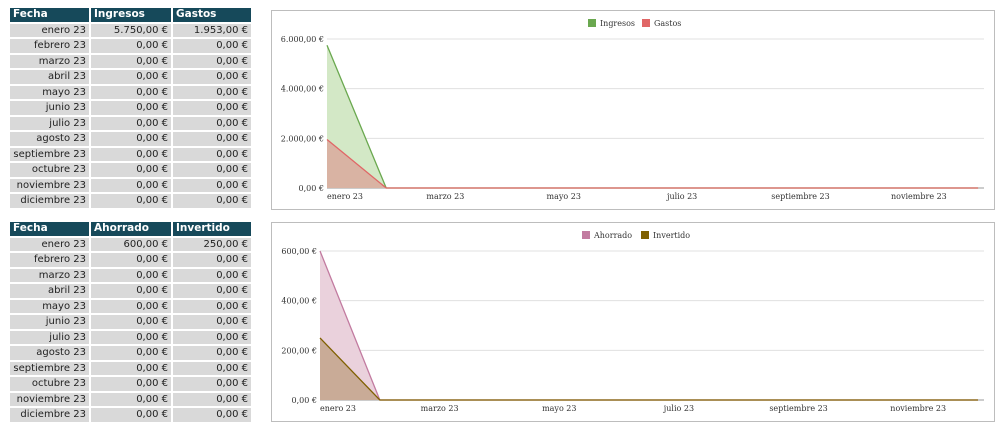  What do you see at coordinates (212, 30) in the screenshot?
I see `cell-value: 1.953,00 €` at bounding box center [212, 30].